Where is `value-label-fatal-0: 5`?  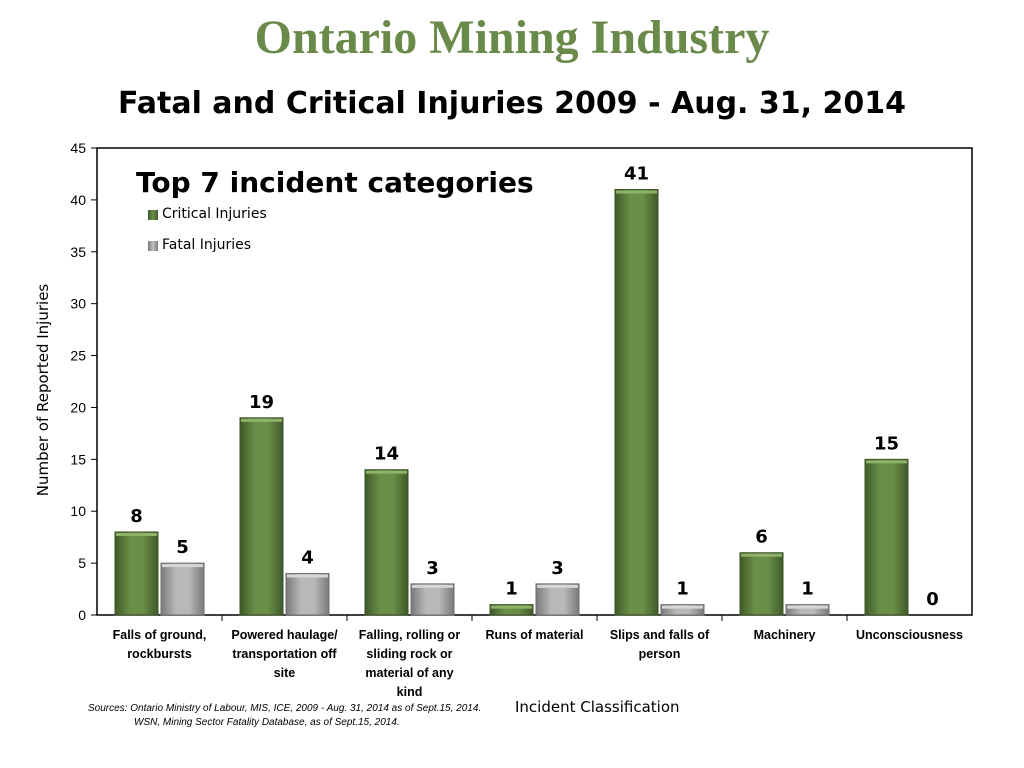
value-label-fatal-0: 5 is located at coordinates (182, 547).